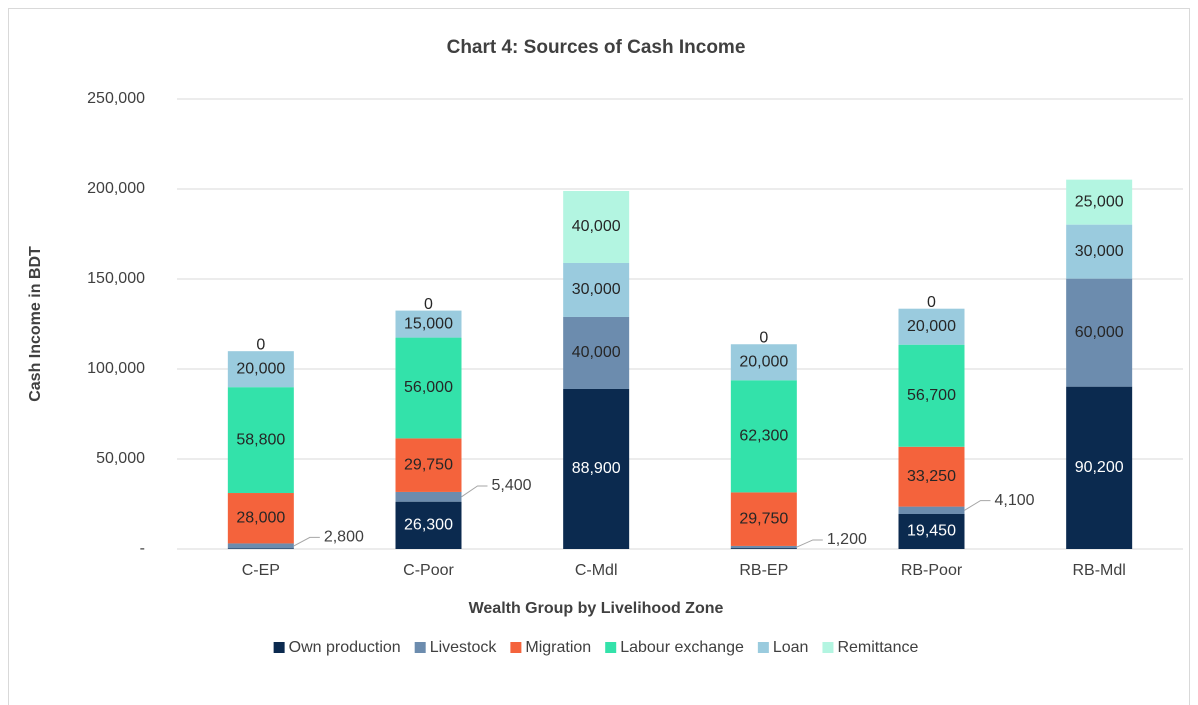  I want to click on legend-label: Loan, so click(791, 647).